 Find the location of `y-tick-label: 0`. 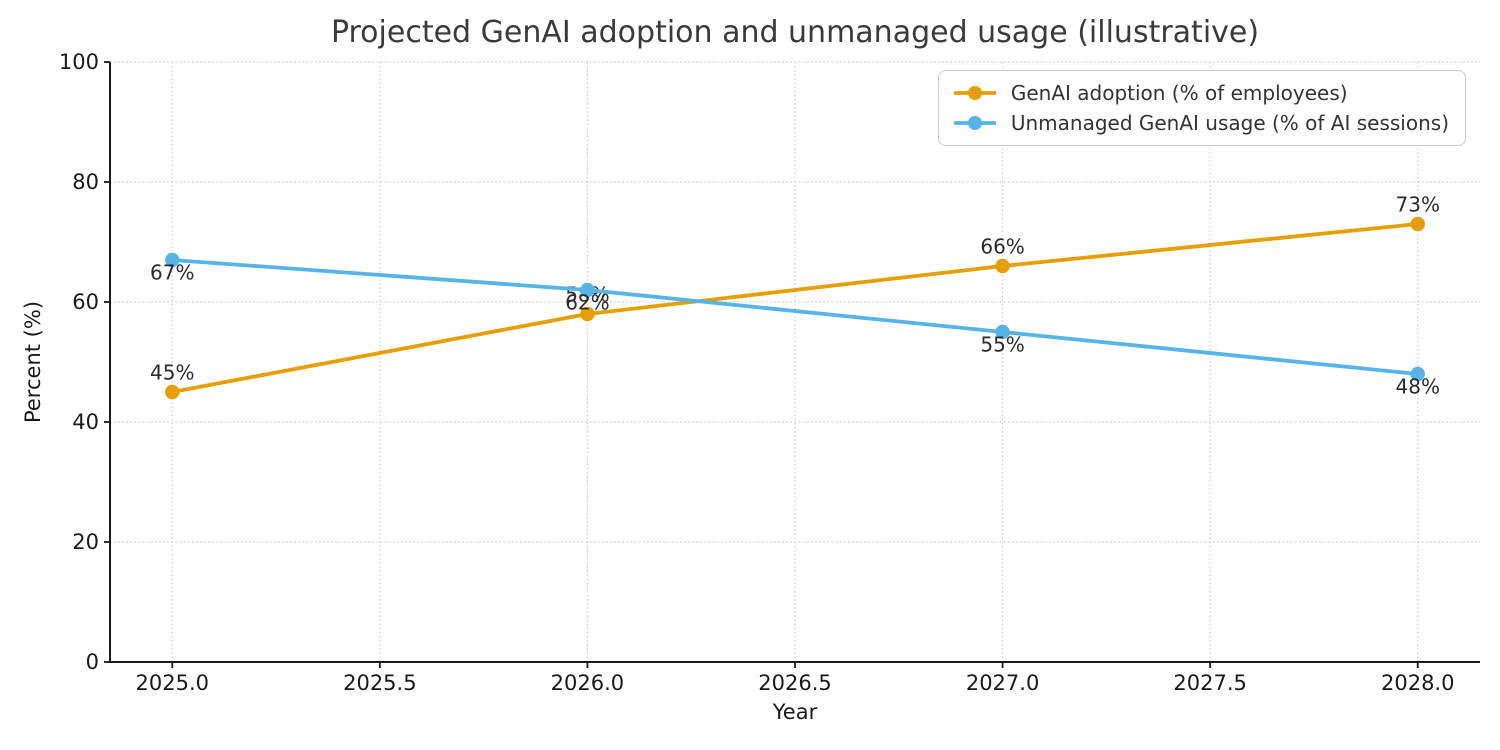

y-tick-label: 0 is located at coordinates (92, 662).